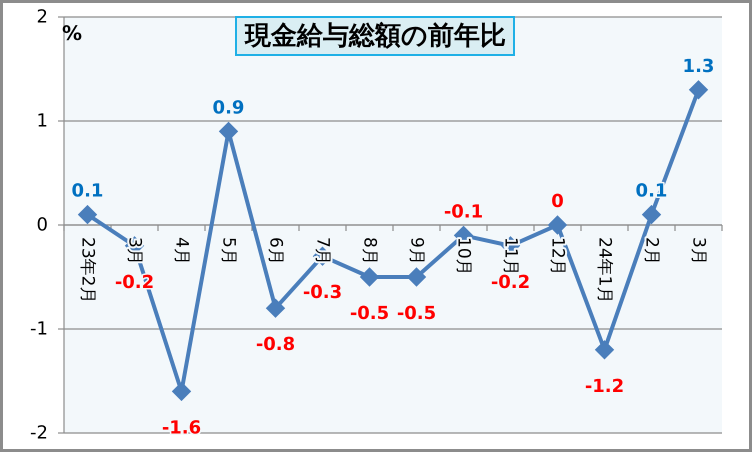 Image resolution: width=752 pixels, height=452 pixels. Describe the element at coordinates (39, 433) in the screenshot. I see `y-tick-label: -2` at that location.